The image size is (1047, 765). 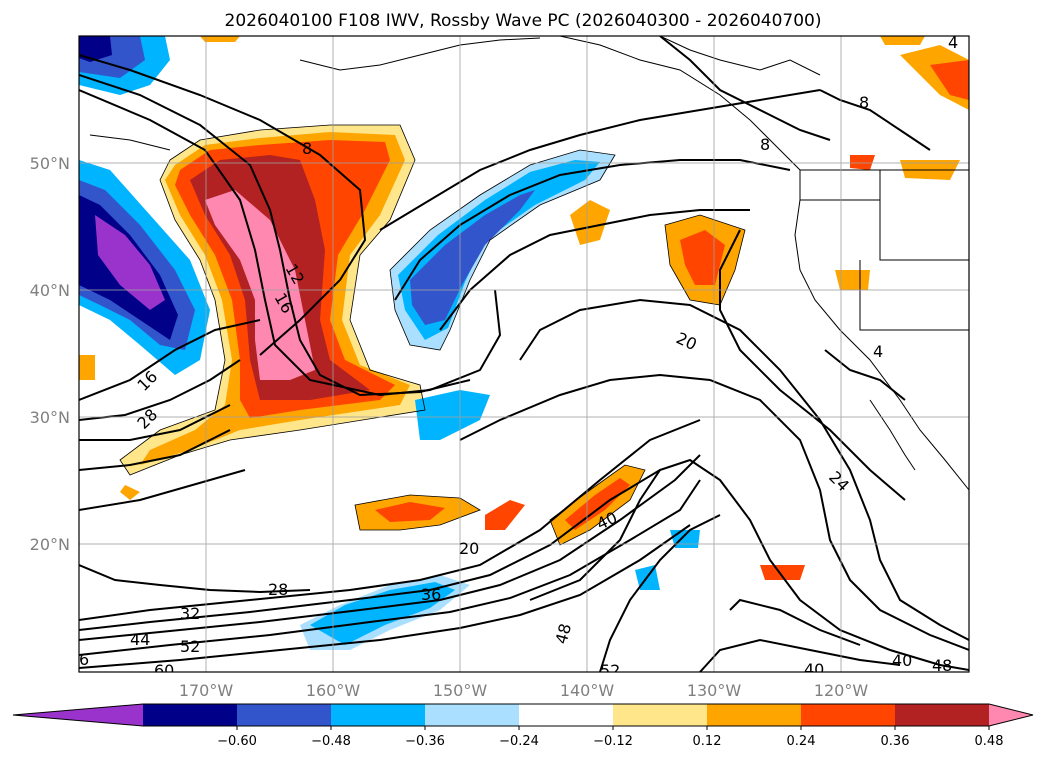 I want to click on negative-anomaly-north, so click(x=124, y=65).